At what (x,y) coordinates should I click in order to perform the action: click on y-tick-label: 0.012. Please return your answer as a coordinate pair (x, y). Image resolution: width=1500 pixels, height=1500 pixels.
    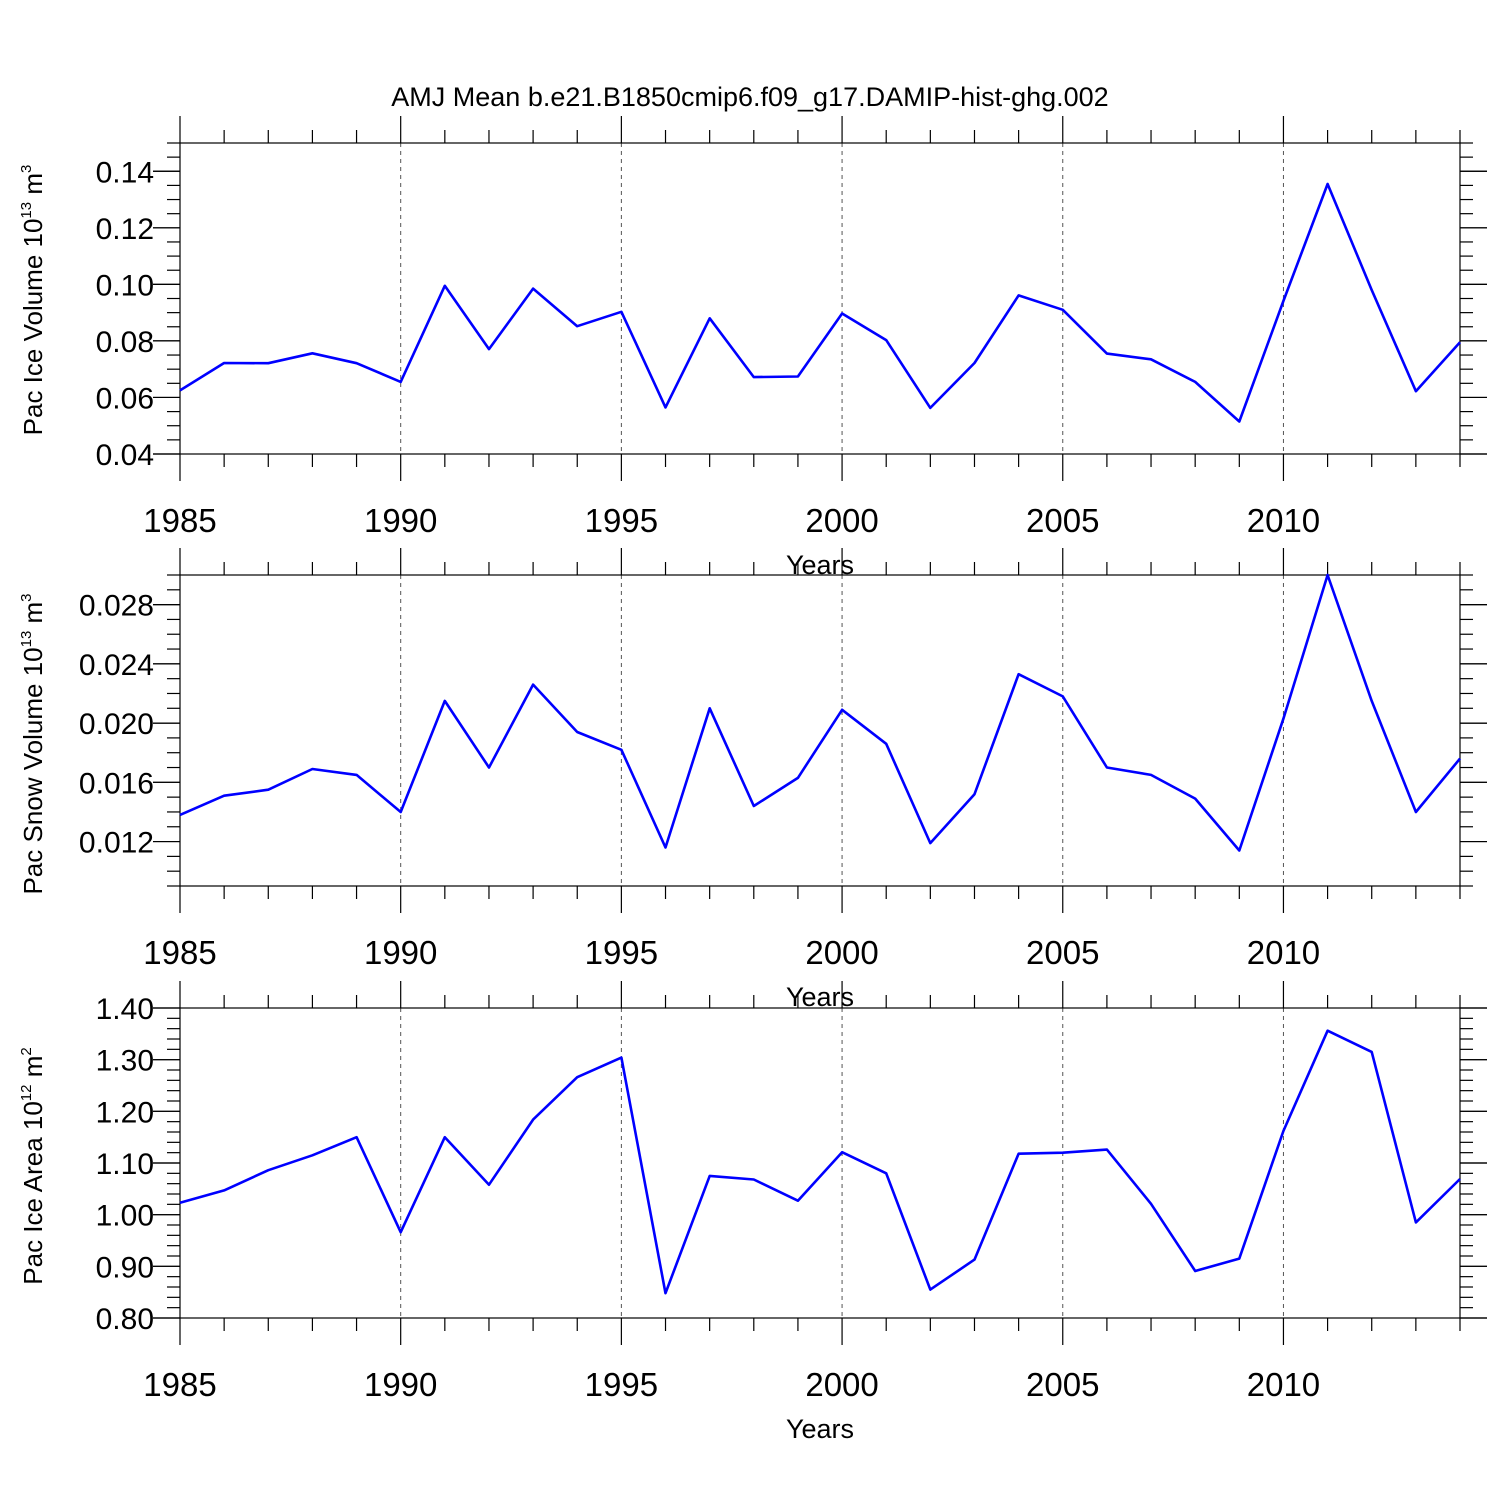
    Looking at the image, I should click on (116, 843).